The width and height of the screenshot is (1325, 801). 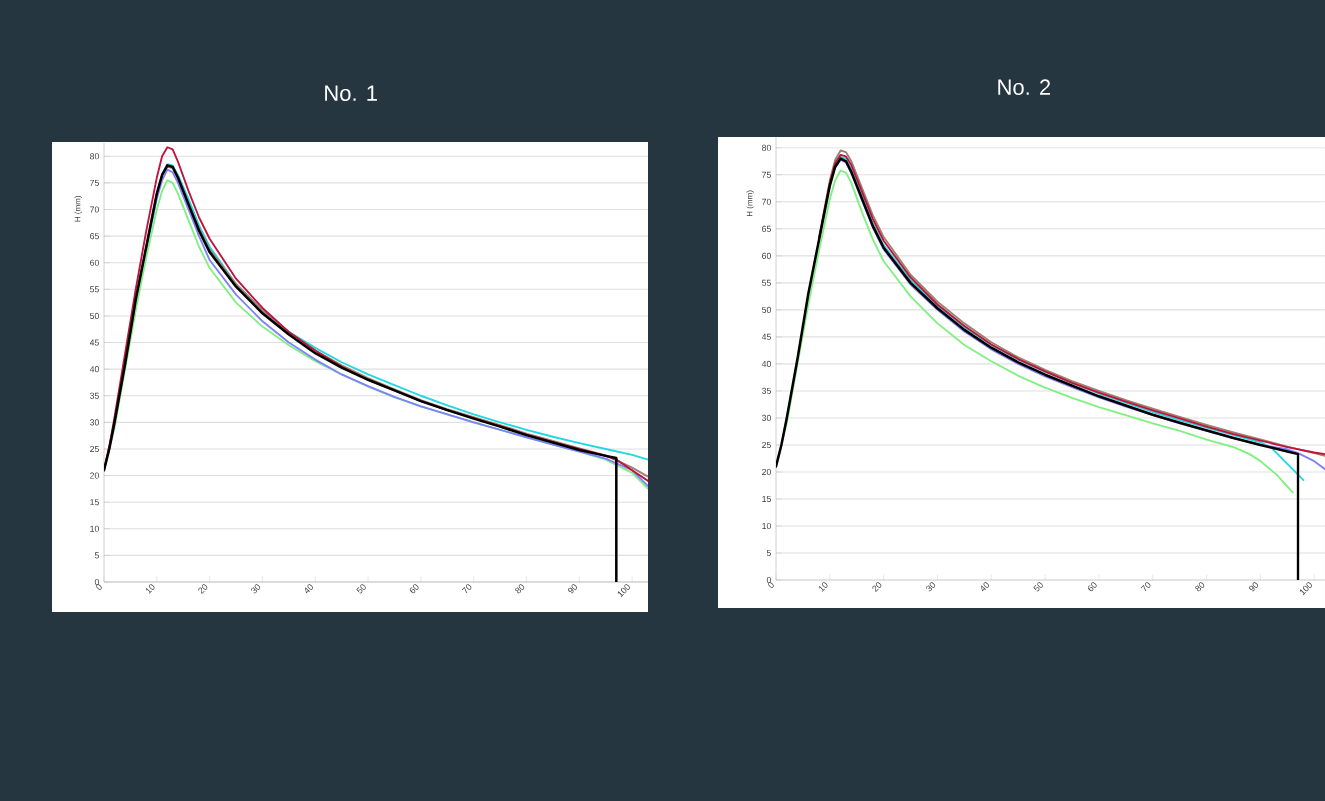 What do you see at coordinates (1024, 87) in the screenshot?
I see `chart-title: No. 2` at bounding box center [1024, 87].